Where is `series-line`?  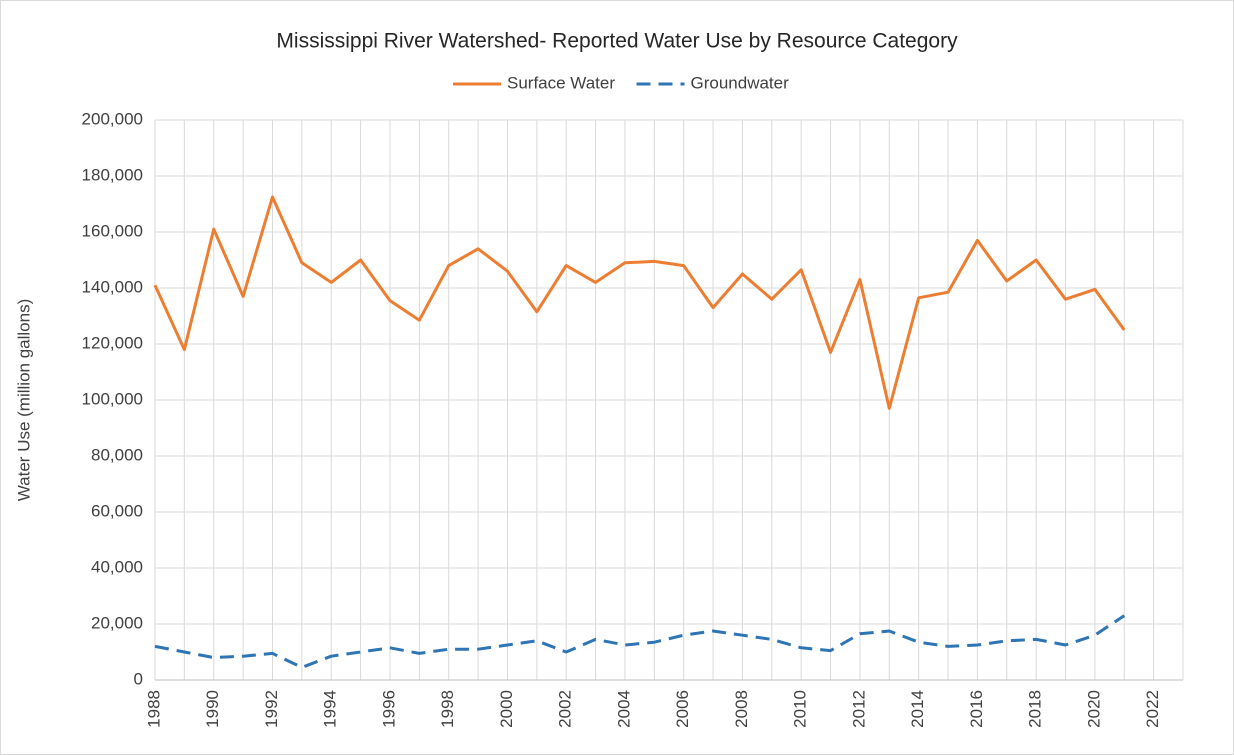 series-line is located at coordinates (640, 641).